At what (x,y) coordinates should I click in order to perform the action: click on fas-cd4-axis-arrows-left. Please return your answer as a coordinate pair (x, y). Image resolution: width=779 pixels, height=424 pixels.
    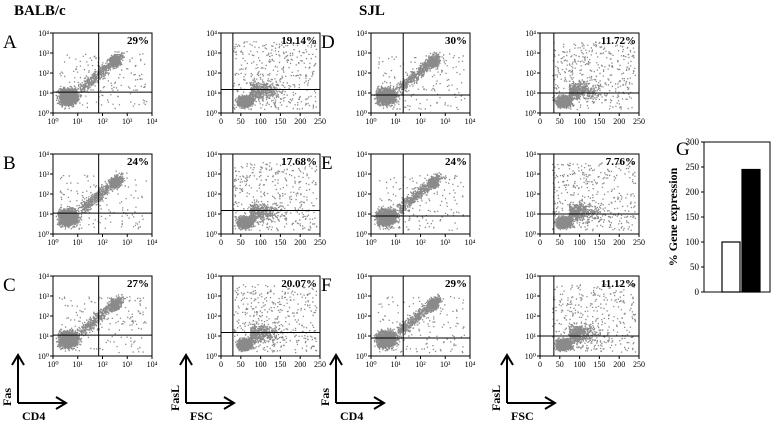
    Looking at the image, I should click on (123, 381).